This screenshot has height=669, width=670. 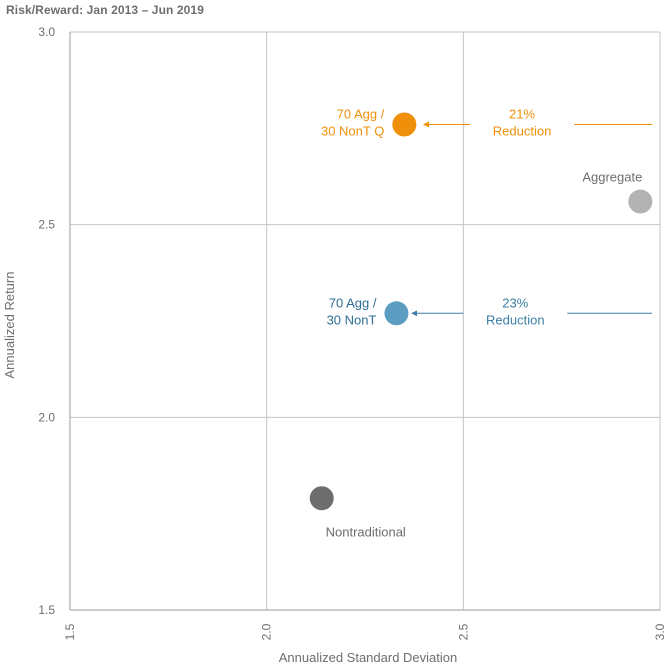 What do you see at coordinates (352, 319) in the screenshot?
I see `point-label-2-1: 30 NonT` at bounding box center [352, 319].